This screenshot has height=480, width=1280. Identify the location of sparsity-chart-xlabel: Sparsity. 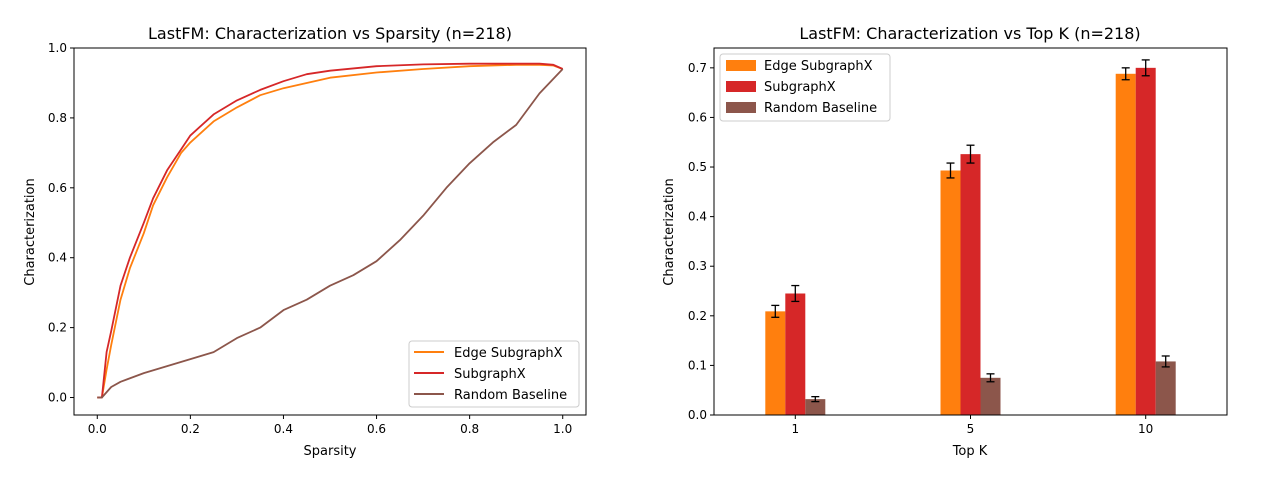
(330, 451).